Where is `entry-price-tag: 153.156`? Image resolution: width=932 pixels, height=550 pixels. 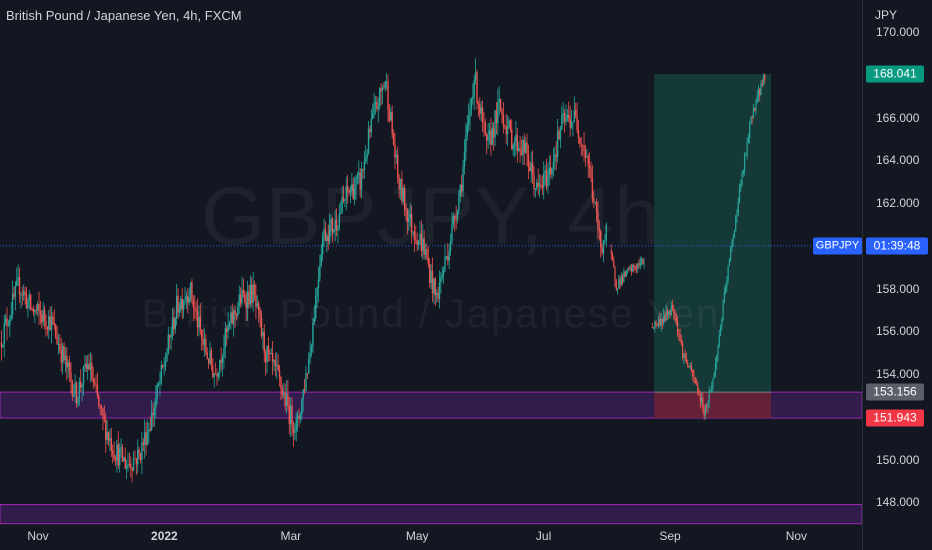 entry-price-tag: 153.156 is located at coordinates (895, 392).